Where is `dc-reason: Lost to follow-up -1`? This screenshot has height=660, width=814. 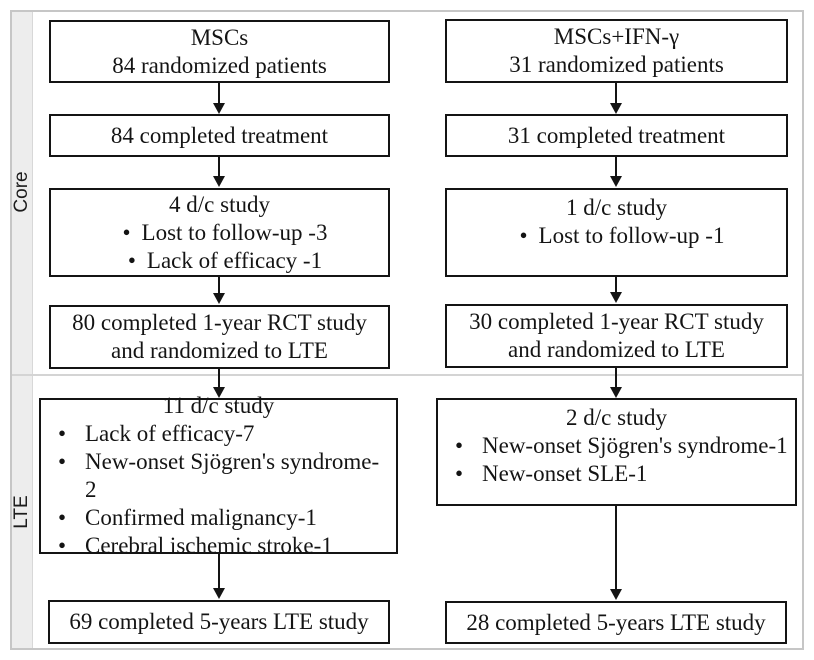 dc-reason: Lost to follow-up -1 is located at coordinates (616, 236).